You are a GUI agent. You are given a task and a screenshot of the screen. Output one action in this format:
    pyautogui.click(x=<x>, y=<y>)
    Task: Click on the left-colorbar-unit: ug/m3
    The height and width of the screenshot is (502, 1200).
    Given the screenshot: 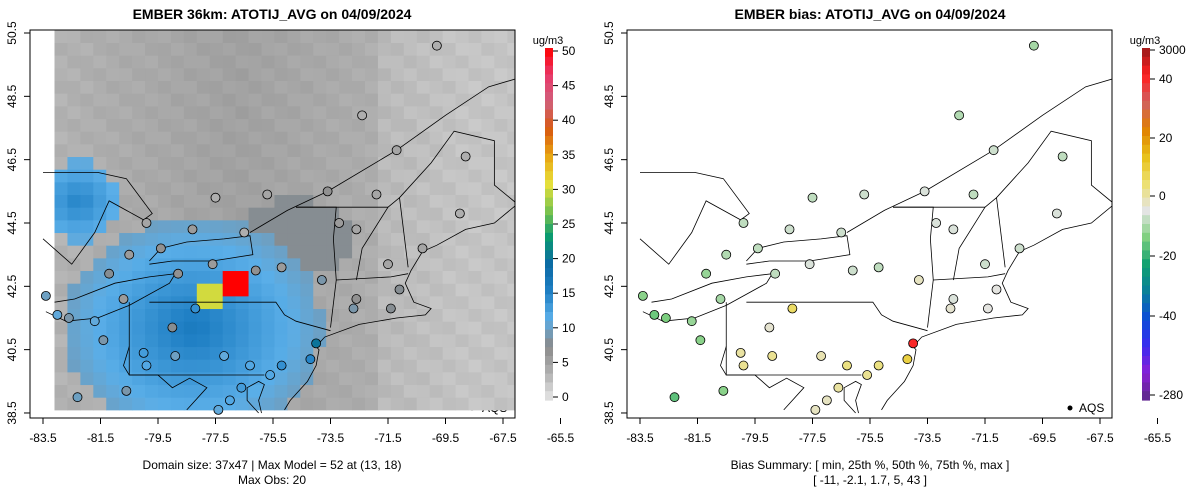 What is the action you would take?
    pyautogui.click(x=548, y=41)
    